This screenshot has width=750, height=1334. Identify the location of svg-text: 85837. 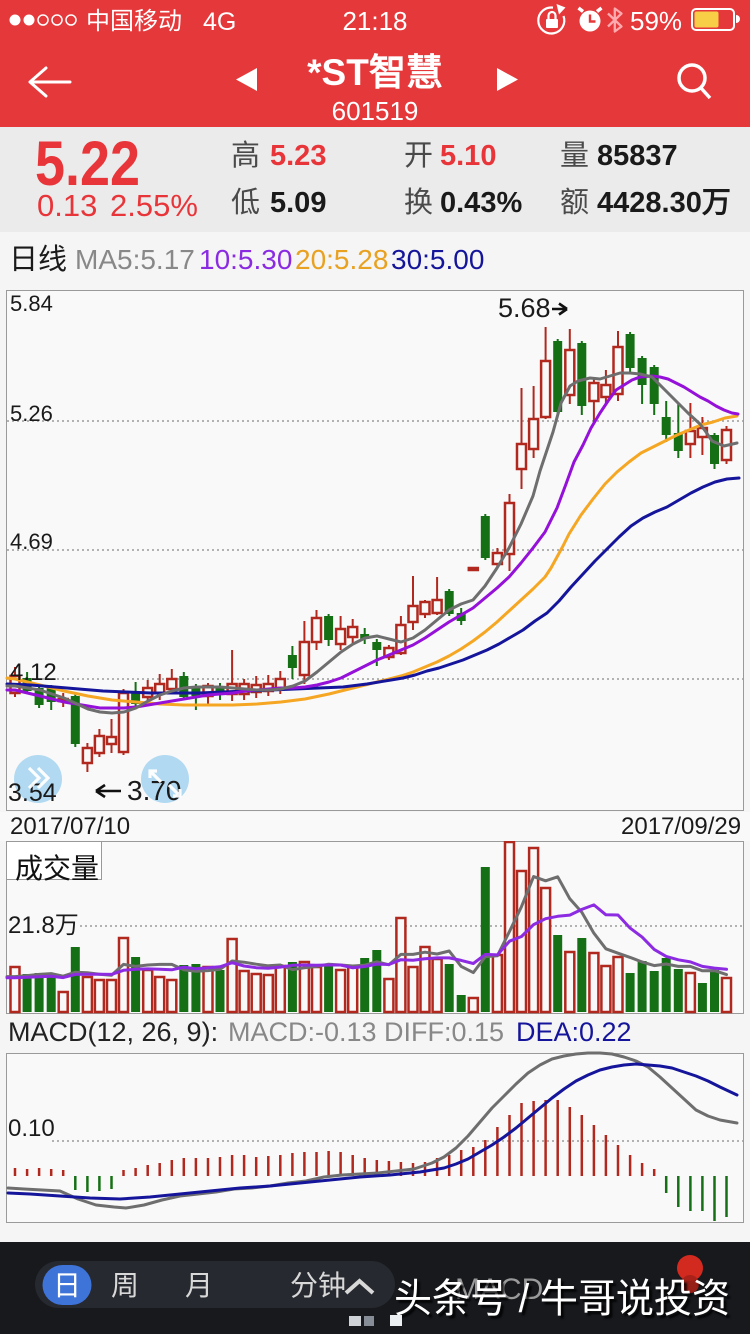
(637, 156).